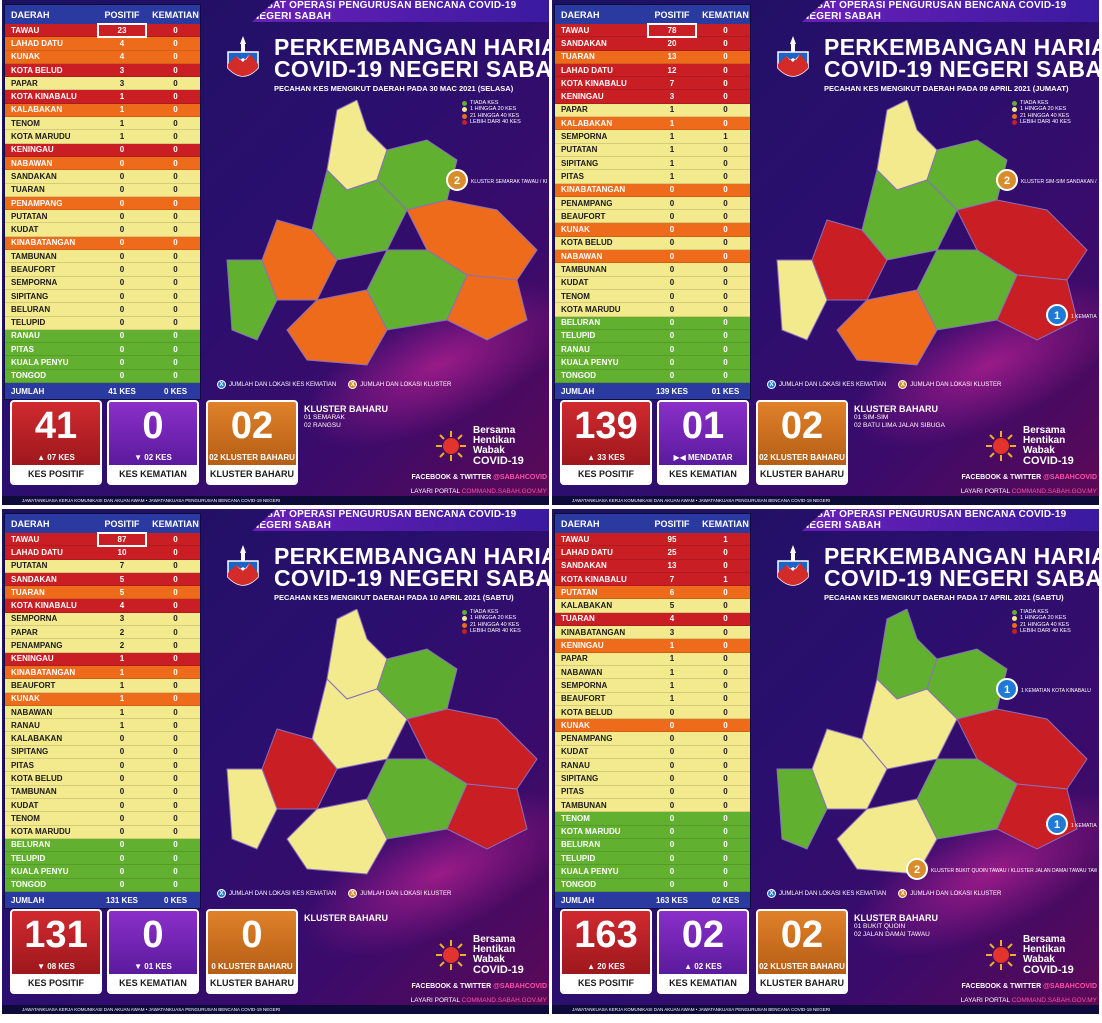  I want to click on district-name: KOTA MARUDU, so click(41, 832).